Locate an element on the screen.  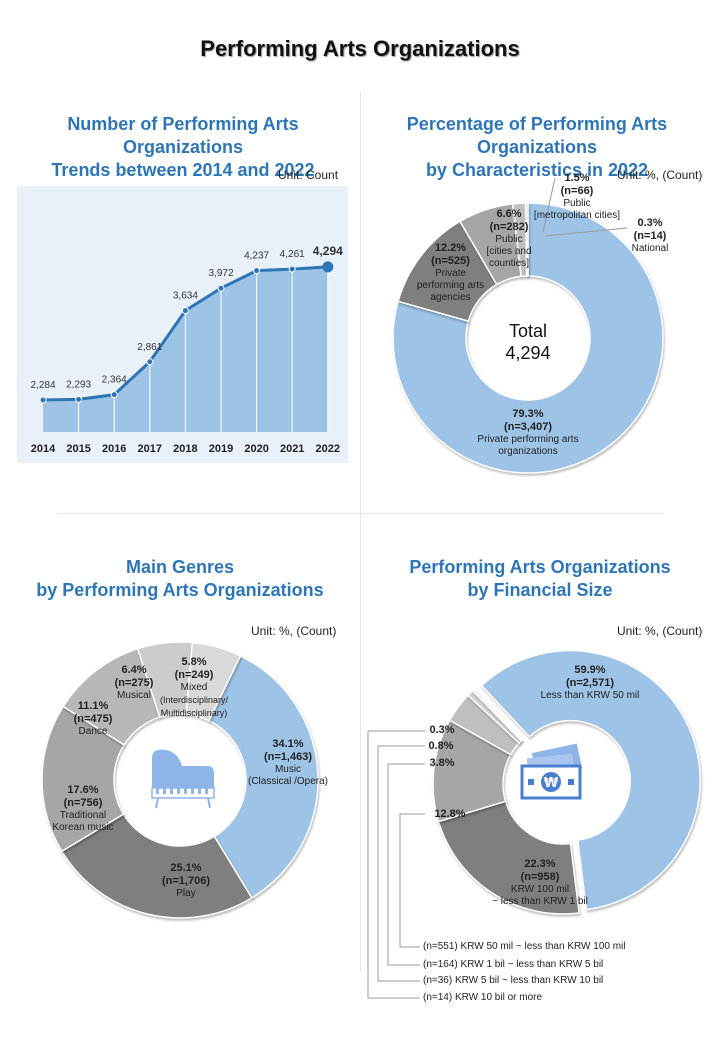
fin-label-n: (n=958) is located at coordinates (540, 877).